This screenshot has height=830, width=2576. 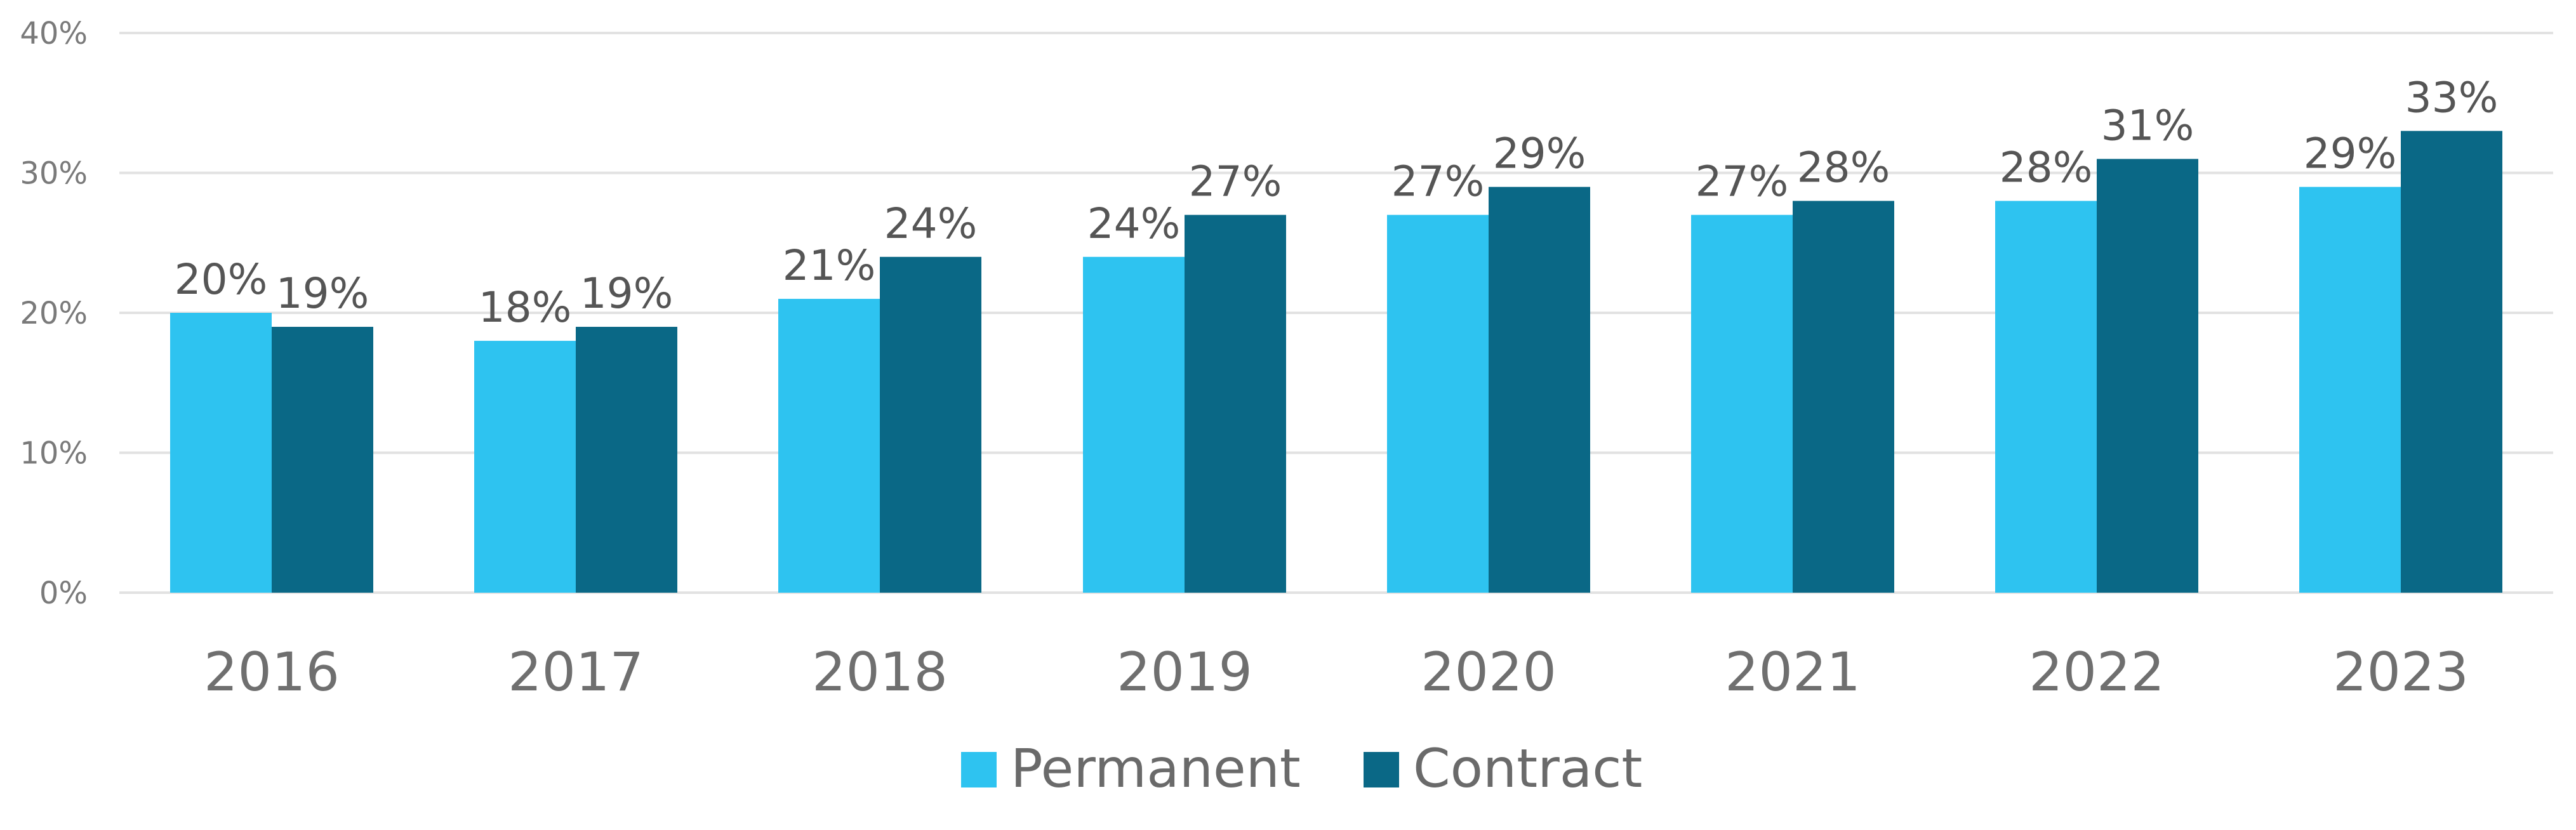 What do you see at coordinates (54, 174) in the screenshot?
I see `y-tick-label: 30%` at bounding box center [54, 174].